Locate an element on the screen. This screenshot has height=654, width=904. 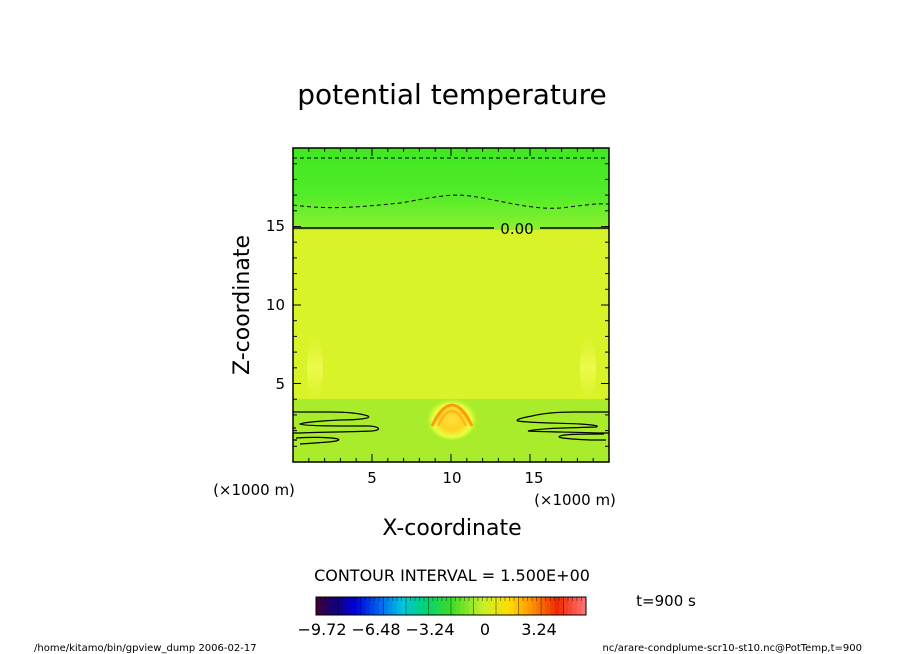
contour-dashed-wave is located at coordinates (451, 201).